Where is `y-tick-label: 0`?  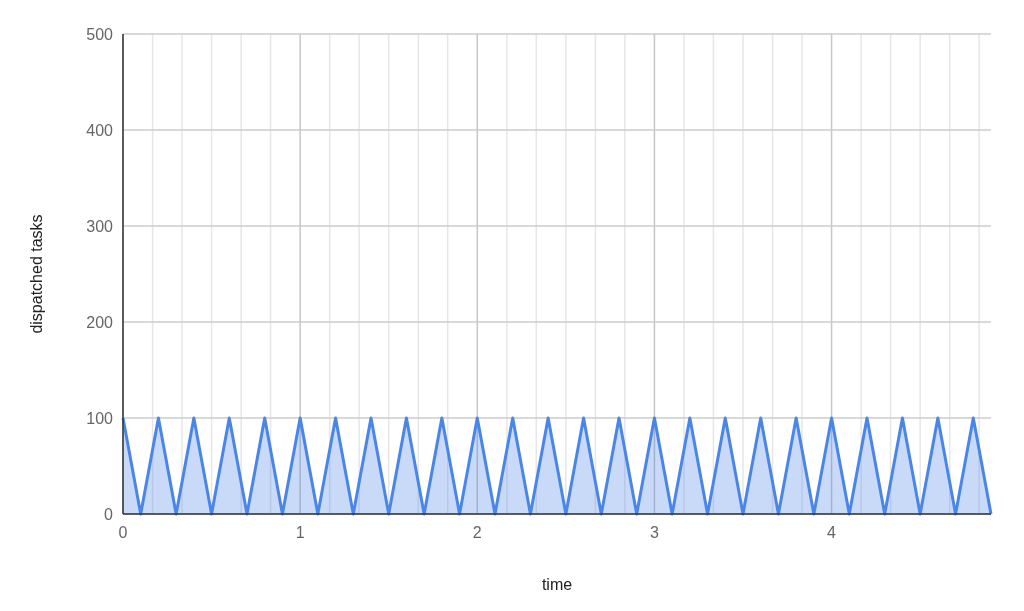
y-tick-label: 0 is located at coordinates (109, 514).